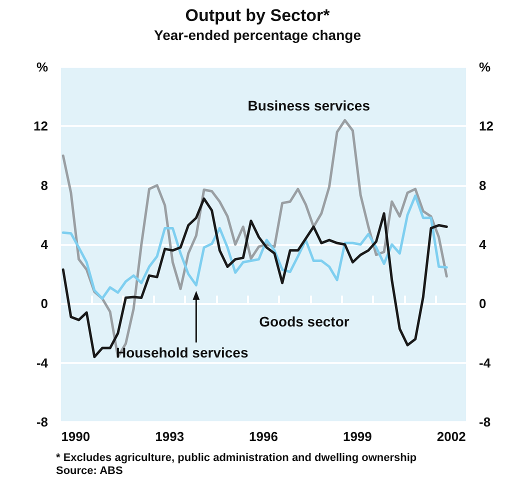 Image resolution: width=515 pixels, height=503 pixels. What do you see at coordinates (44, 185) in the screenshot?
I see `y-tick-label: 8` at bounding box center [44, 185].